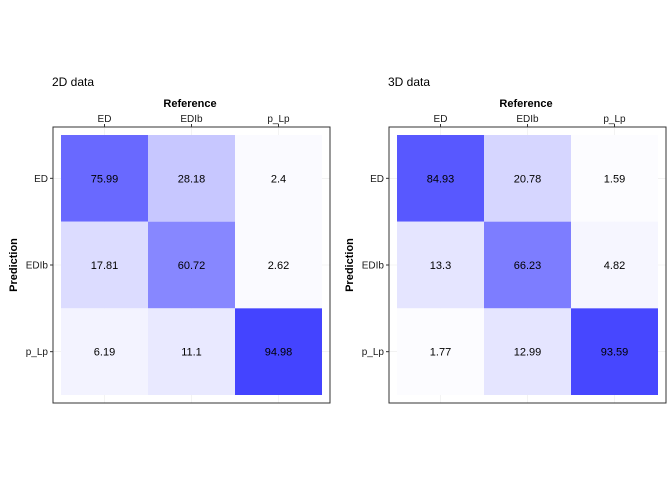 The width and height of the screenshot is (672, 485). Describe the element at coordinates (73, 82) in the screenshot. I see `chart-title: 2D data` at that location.